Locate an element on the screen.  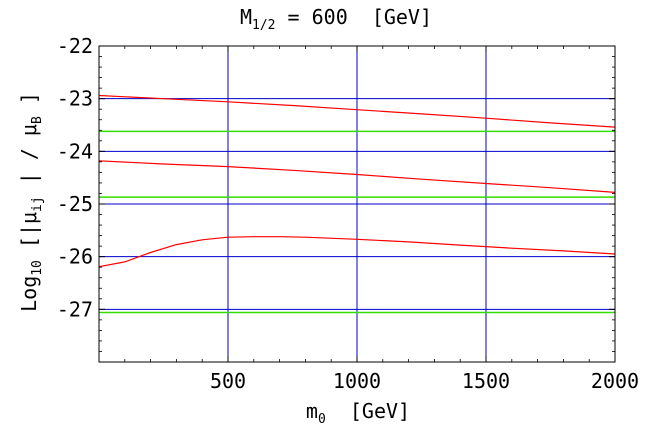
chart-title: M1/2 = 600 [GeV] is located at coordinates (336, 19).